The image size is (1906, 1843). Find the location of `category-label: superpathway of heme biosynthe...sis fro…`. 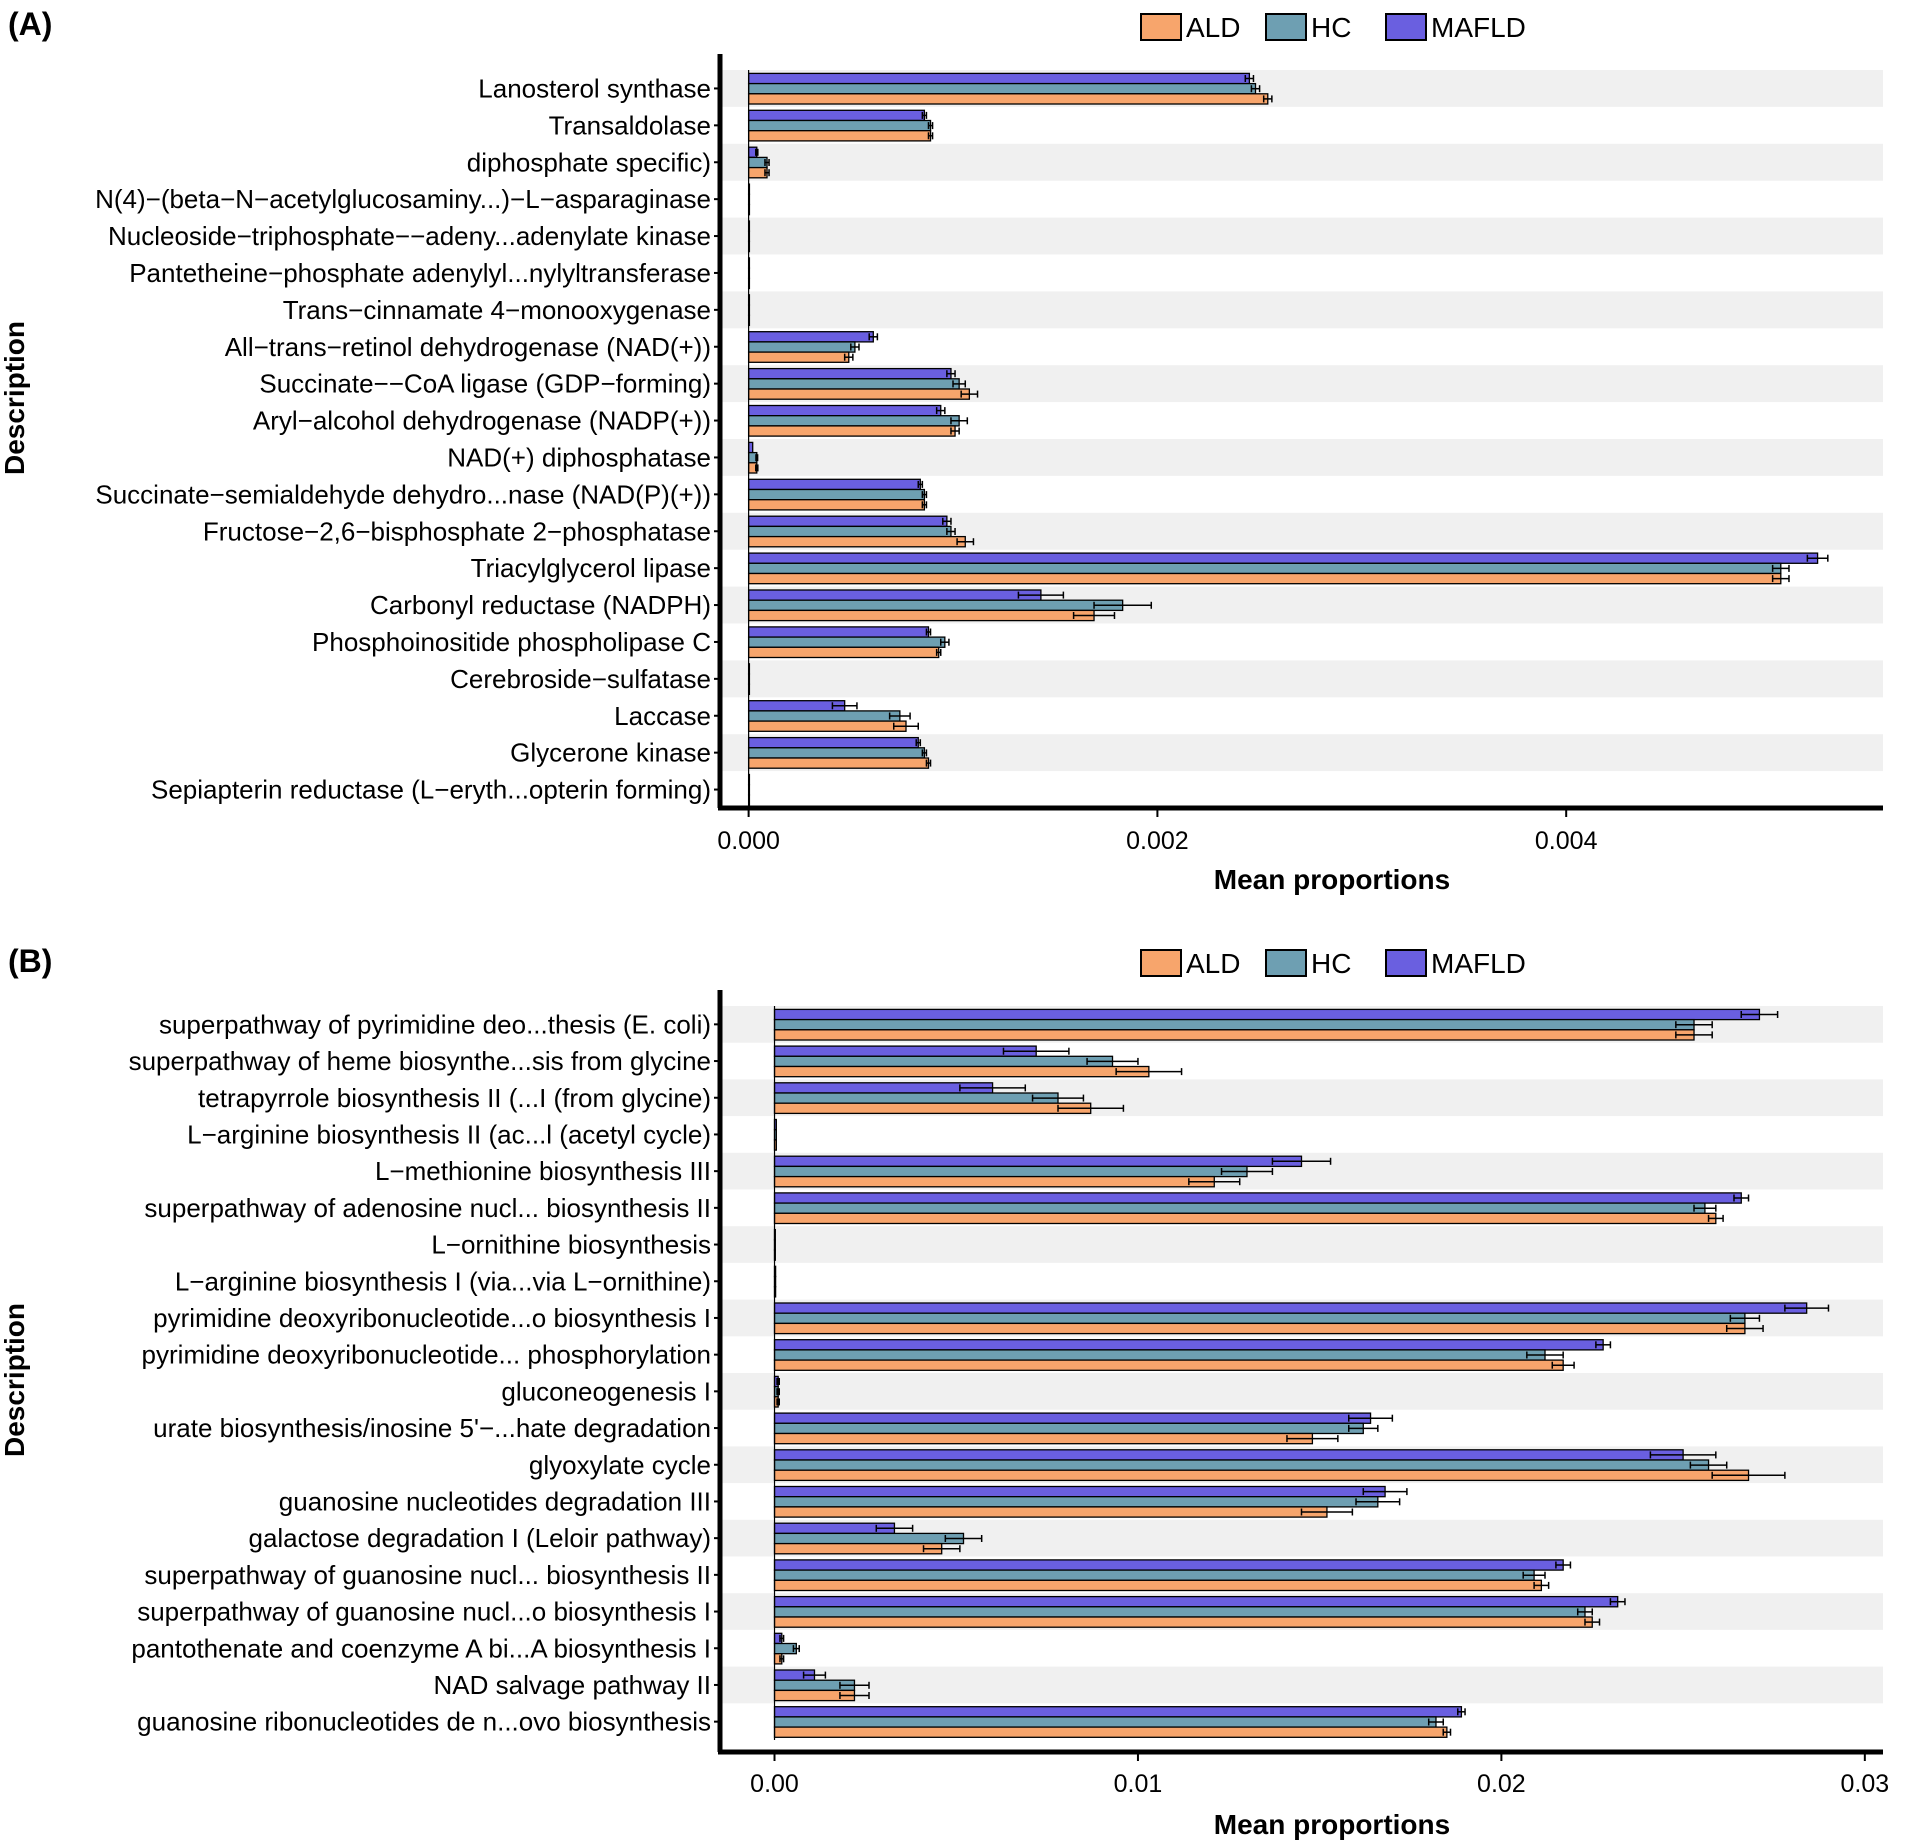

category-label: superpathway of heme biosynthe...sis fro… is located at coordinates (420, 1061).